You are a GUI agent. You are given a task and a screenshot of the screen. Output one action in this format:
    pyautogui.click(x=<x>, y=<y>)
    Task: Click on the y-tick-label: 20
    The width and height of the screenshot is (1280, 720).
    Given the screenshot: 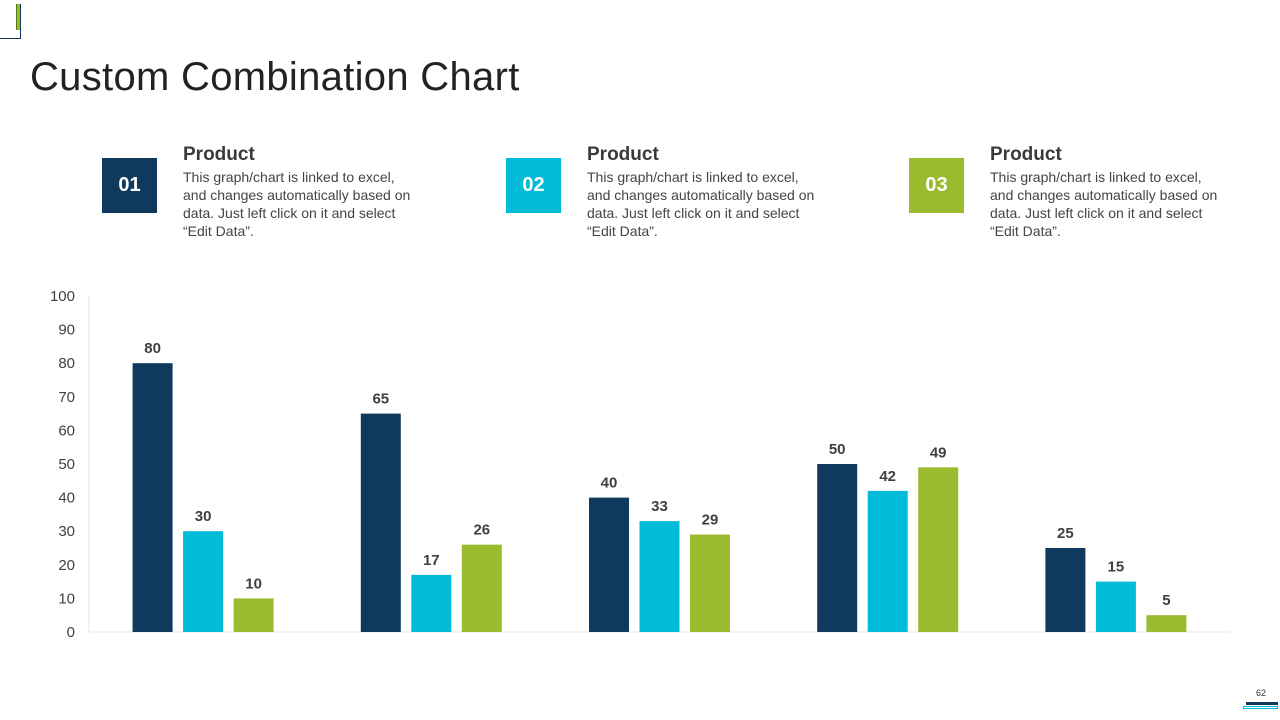 What is the action you would take?
    pyautogui.click(x=66, y=565)
    